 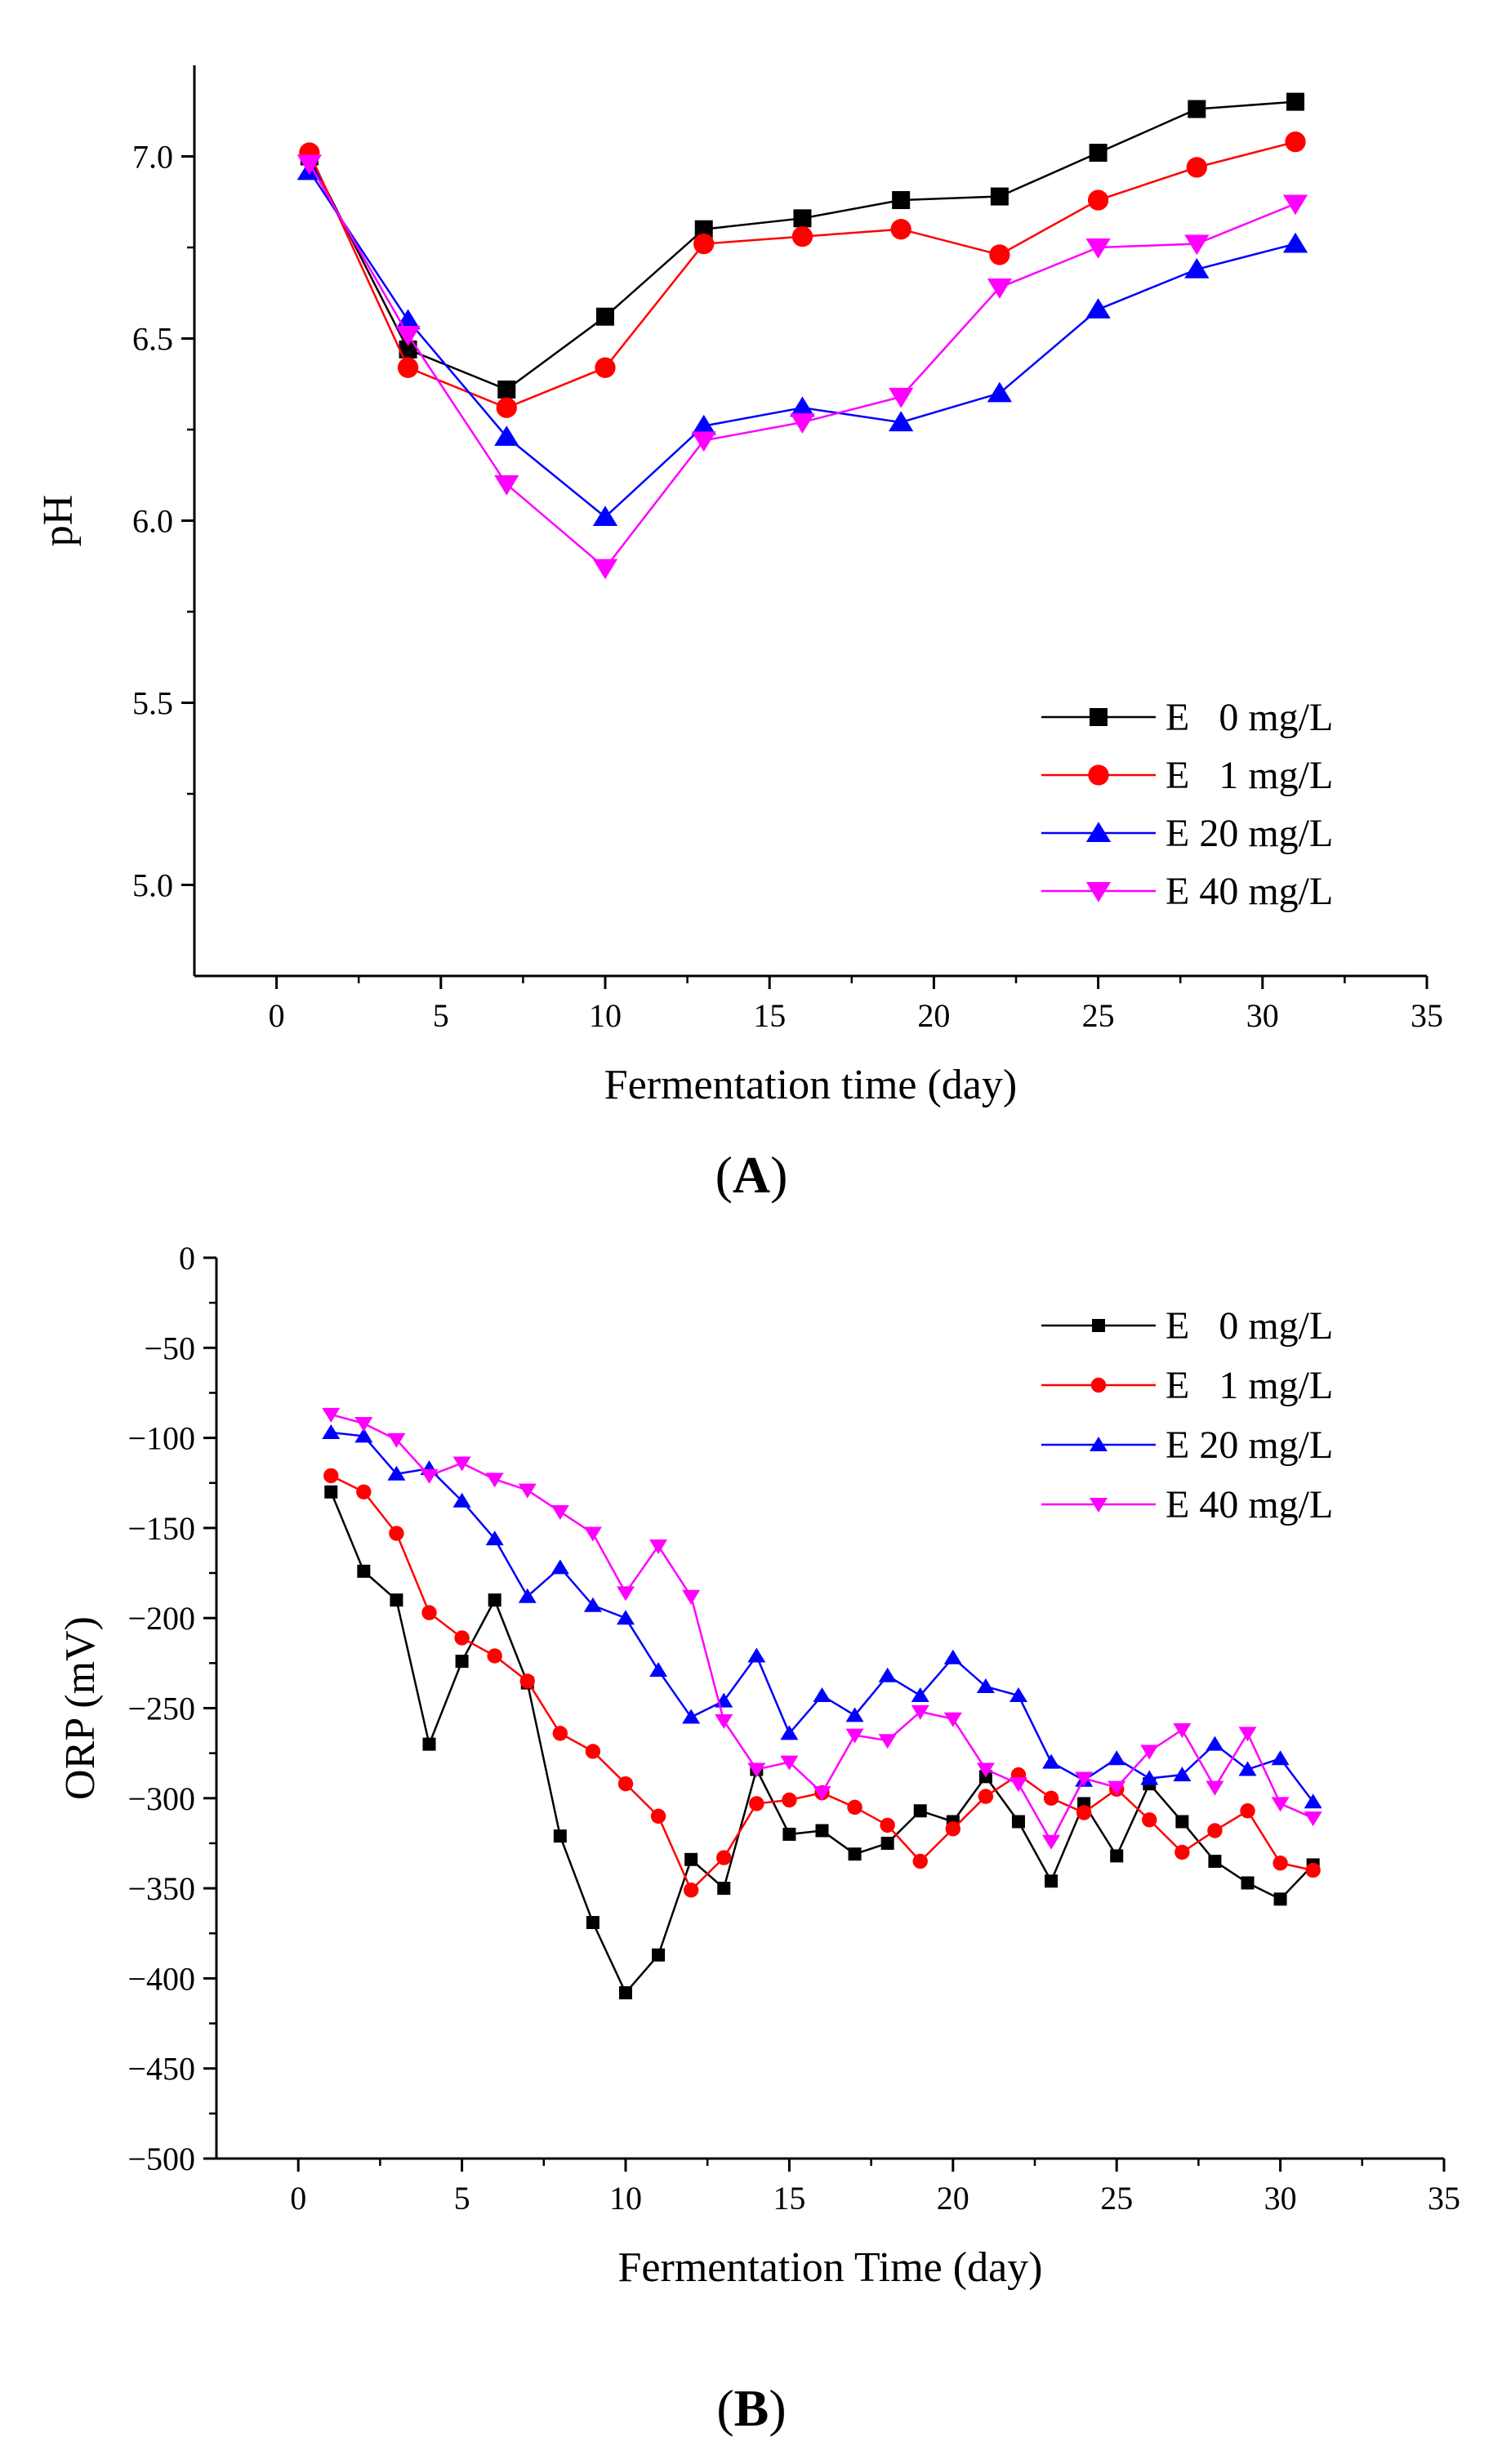 I want to click on ph-x-tick-label: 30, so click(x=1262, y=1015).